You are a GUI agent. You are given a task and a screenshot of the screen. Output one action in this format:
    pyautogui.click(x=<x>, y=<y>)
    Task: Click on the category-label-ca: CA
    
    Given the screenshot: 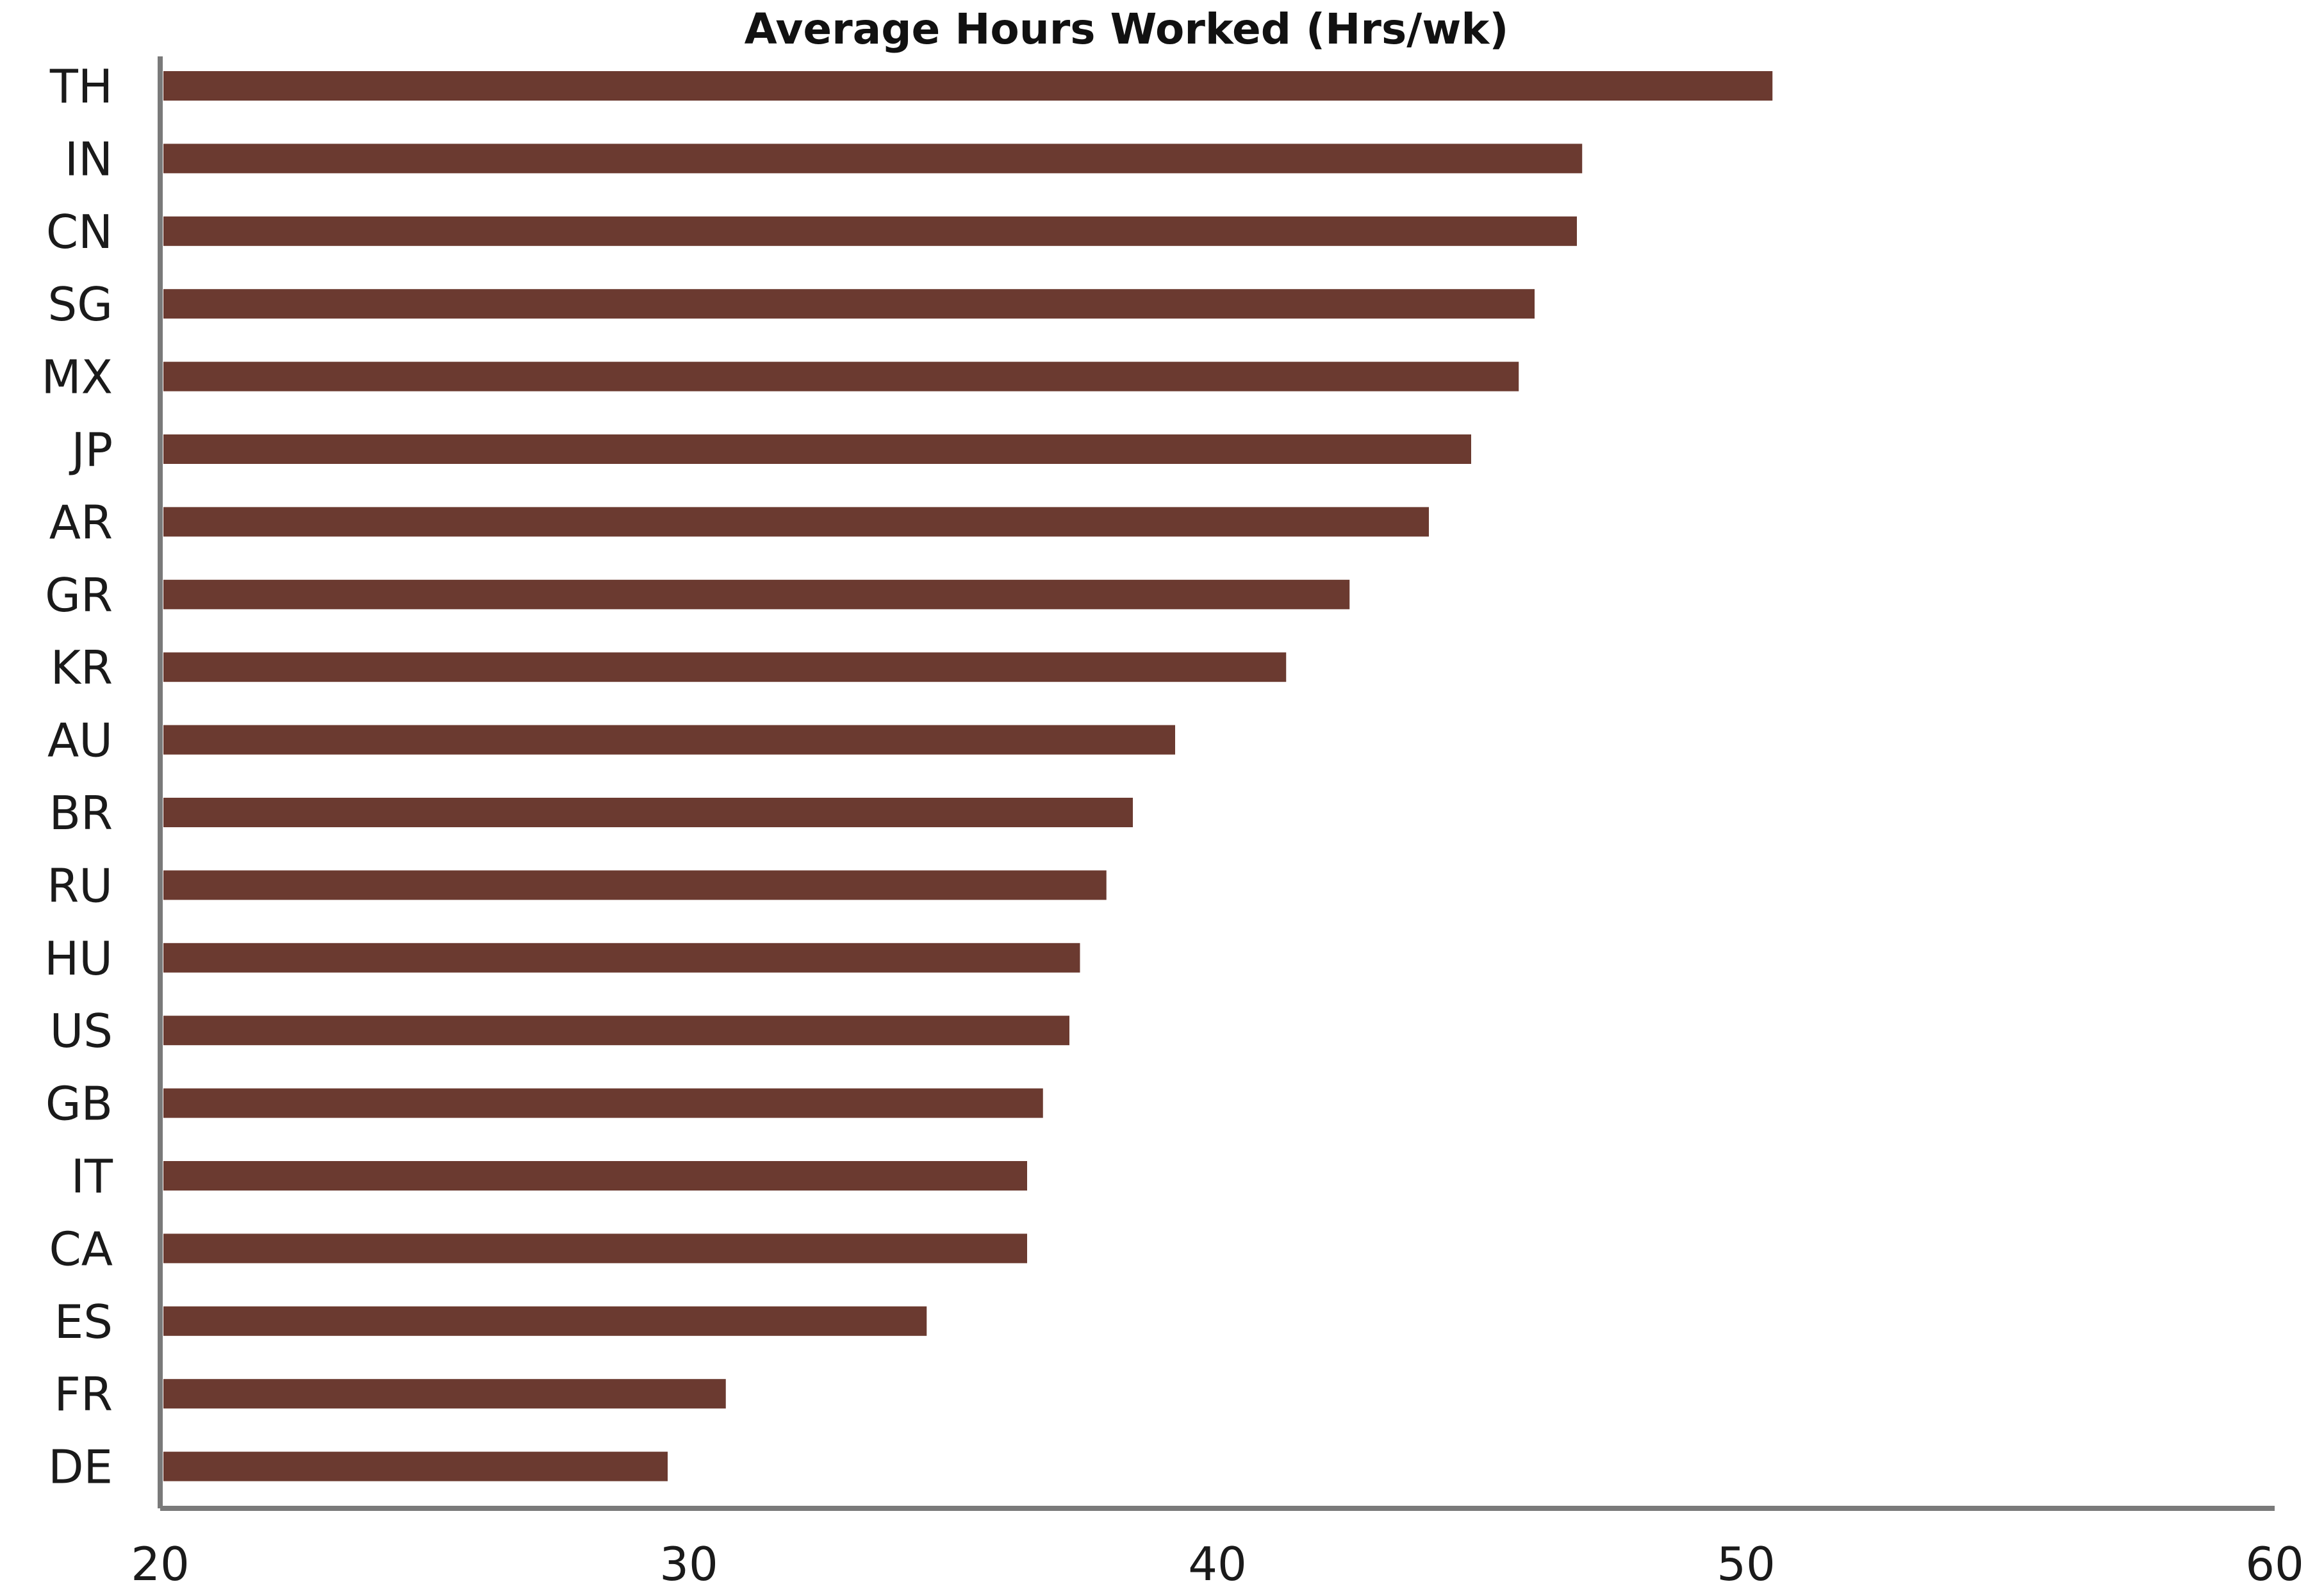 What is the action you would take?
    pyautogui.click(x=81, y=1249)
    